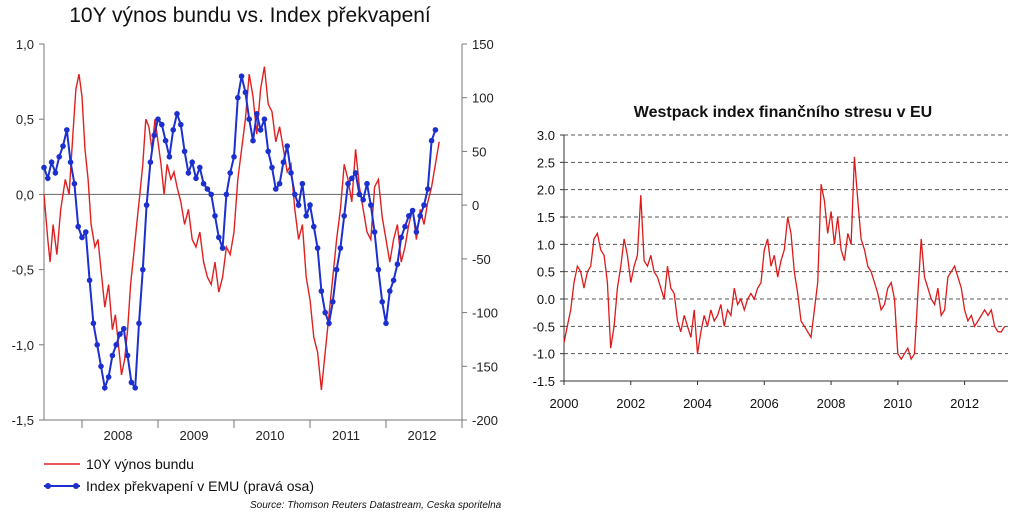 The width and height of the screenshot is (1024, 516). What do you see at coordinates (25, 44) in the screenshot?
I see `left-y-tick-label: 1,0` at bounding box center [25, 44].